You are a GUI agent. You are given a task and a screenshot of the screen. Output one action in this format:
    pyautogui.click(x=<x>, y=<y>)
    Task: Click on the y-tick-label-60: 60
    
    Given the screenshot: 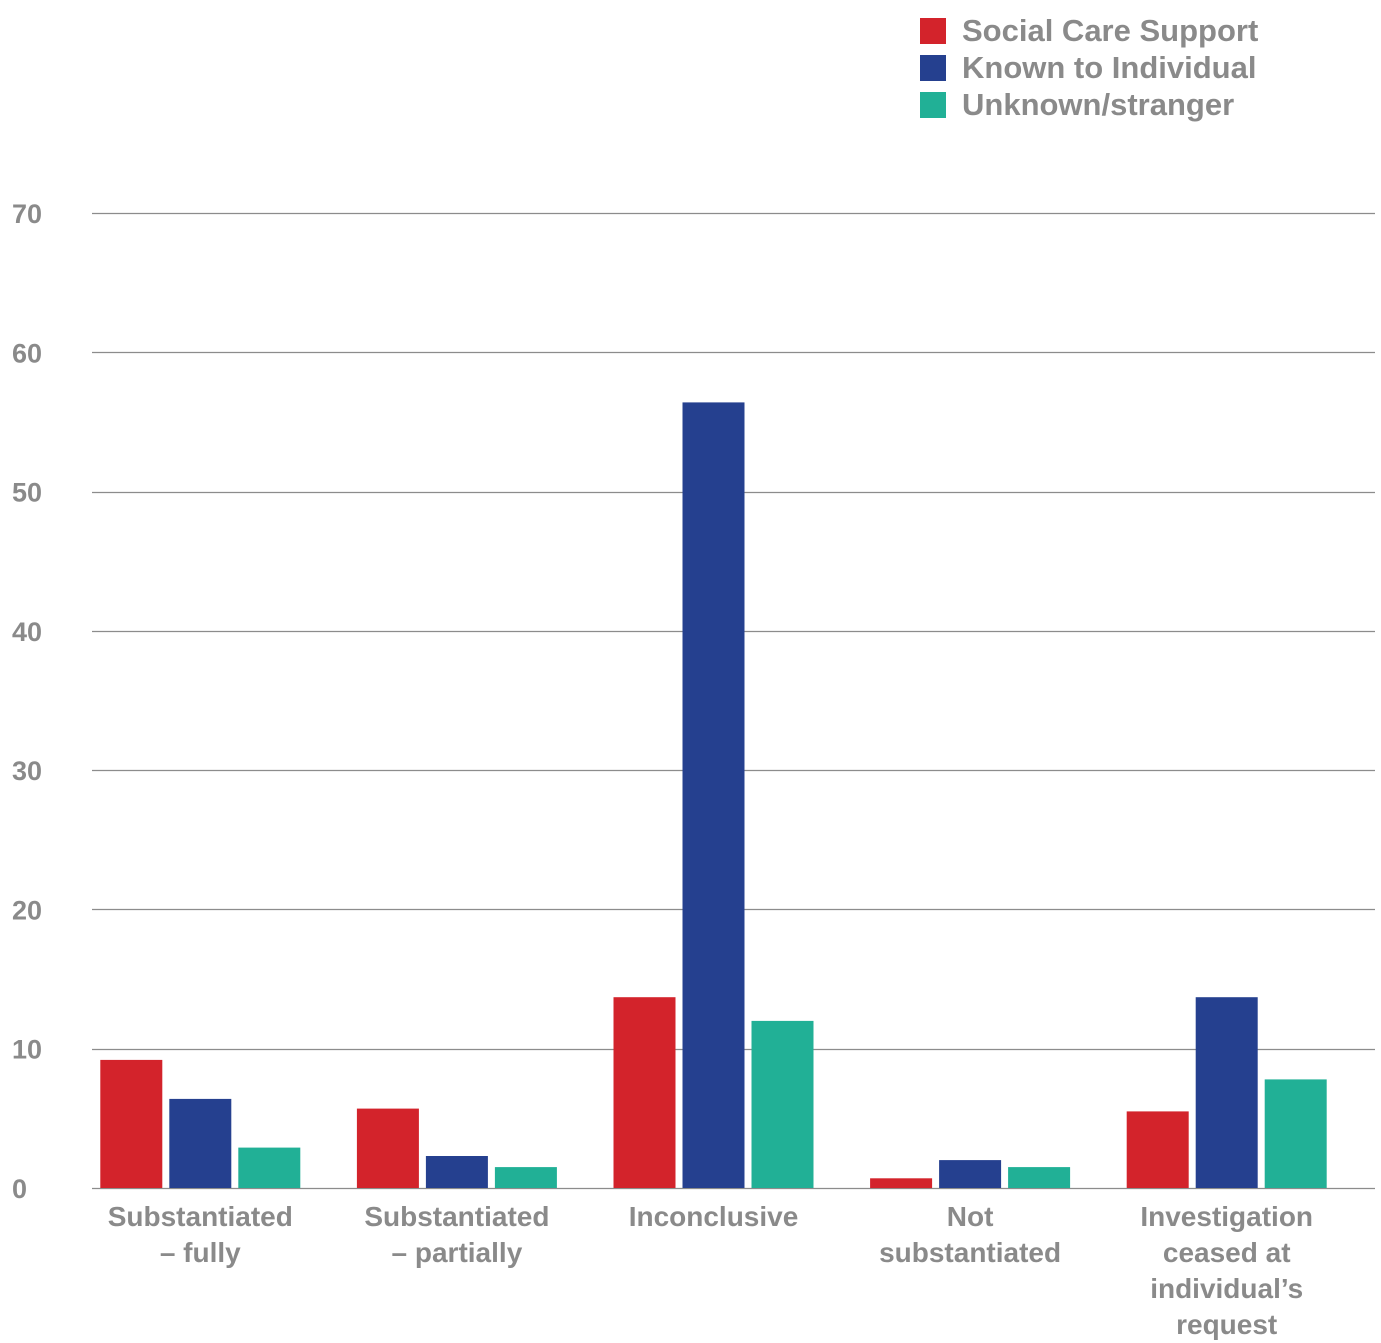 What is the action you would take?
    pyautogui.click(x=27, y=353)
    